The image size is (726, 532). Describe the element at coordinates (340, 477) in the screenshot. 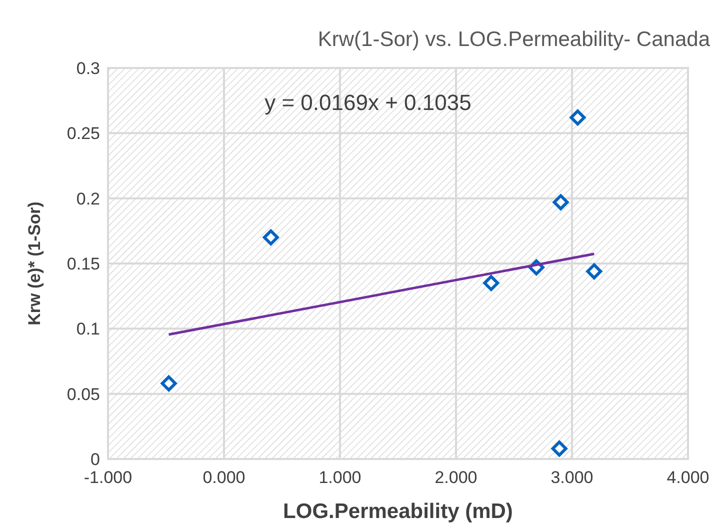

I see `x-tick-label: 1.000` at that location.